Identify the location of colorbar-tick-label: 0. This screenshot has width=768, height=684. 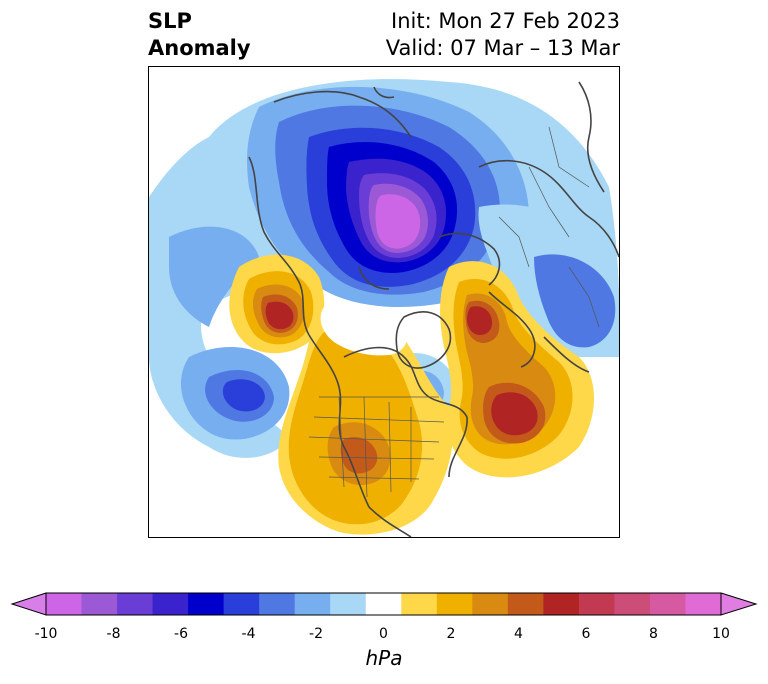
(383, 634).